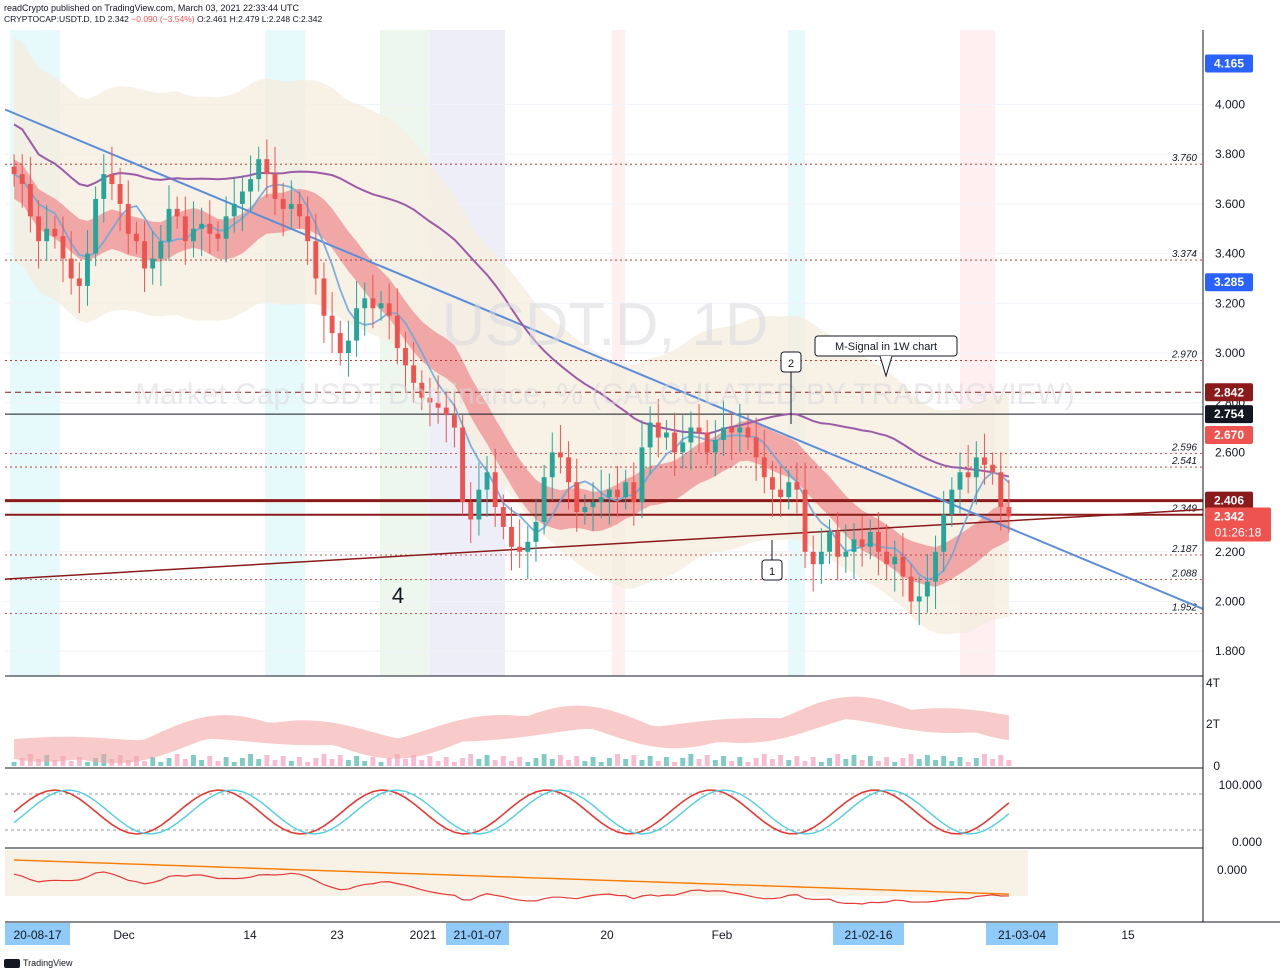  I want to click on msignal-label: M-Signal in 1W chart, so click(886, 347).